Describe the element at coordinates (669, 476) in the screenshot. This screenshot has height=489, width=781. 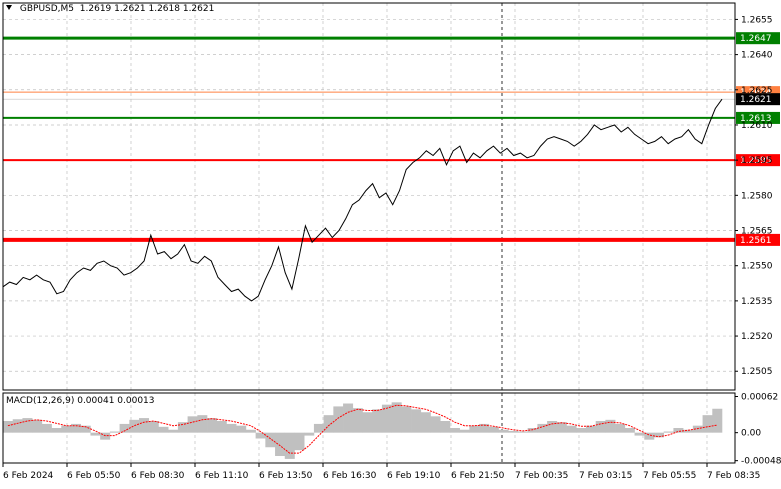
I see `x-tick-label: 7 Feb 05:55` at that location.